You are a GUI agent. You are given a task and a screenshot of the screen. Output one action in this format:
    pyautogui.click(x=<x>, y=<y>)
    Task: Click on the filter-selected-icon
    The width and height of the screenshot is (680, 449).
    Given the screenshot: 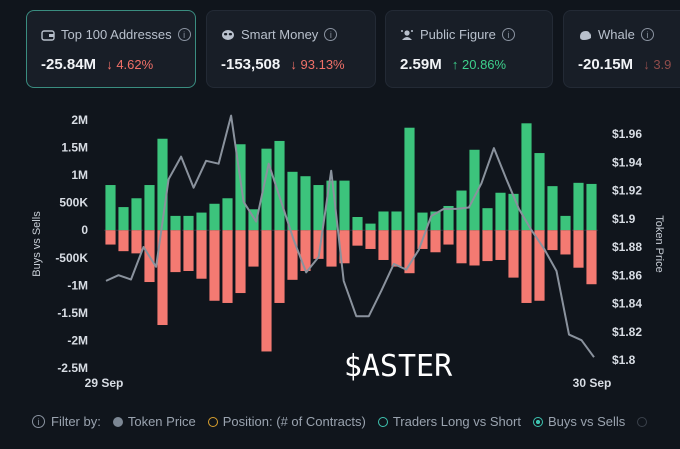 What is the action you would take?
    pyautogui.click(x=537, y=421)
    